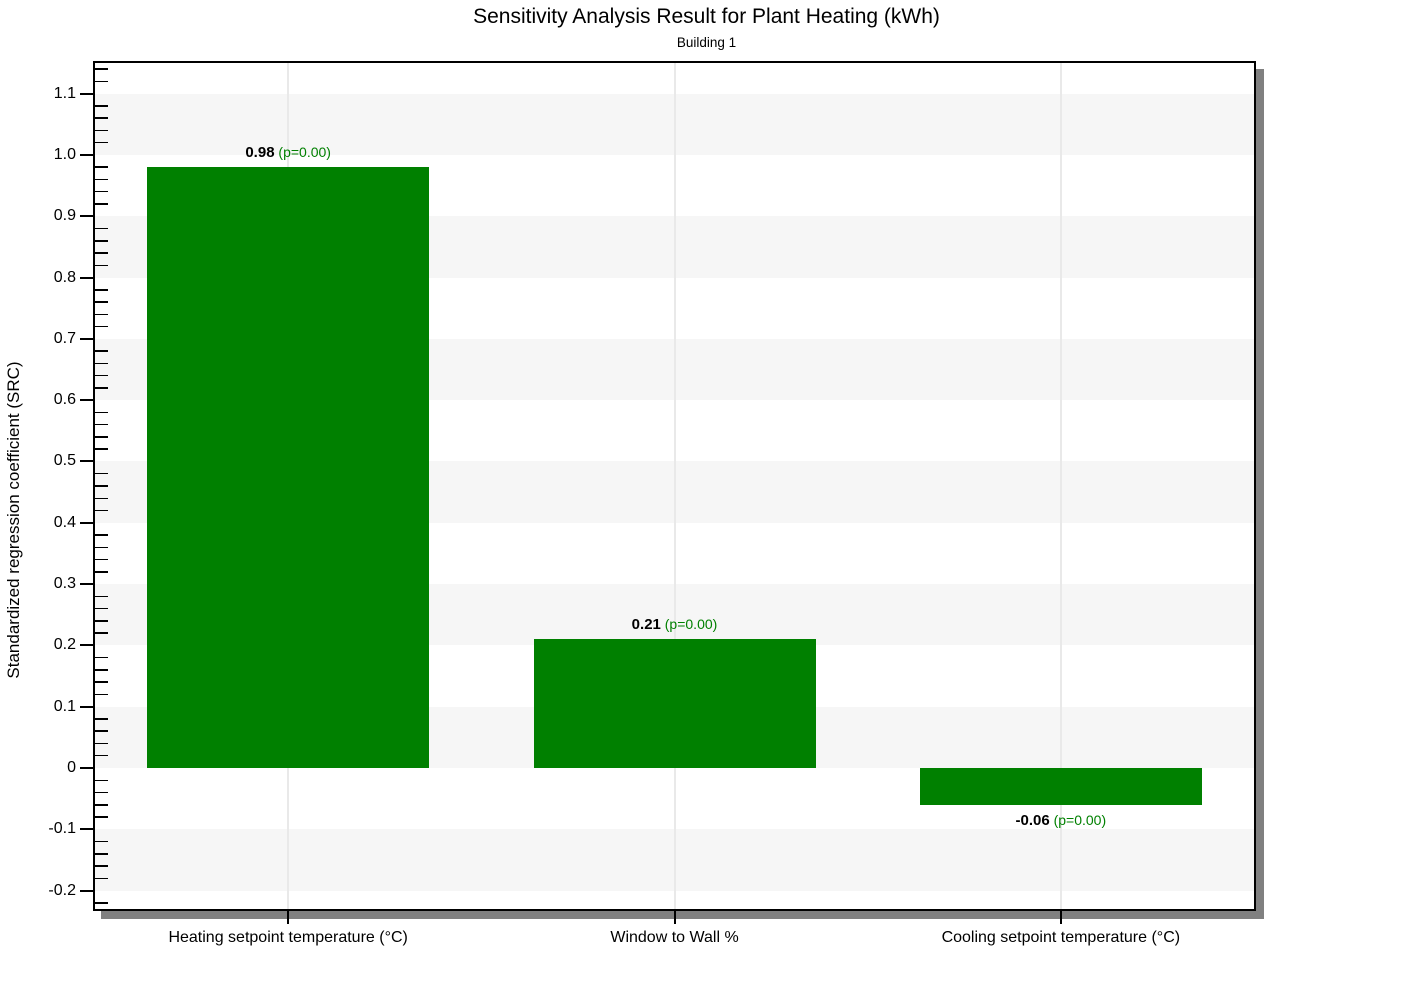 This screenshot has width=1413, height=990. I want to click on bar-value-label: 0.98 (p=0.00), so click(288, 153).